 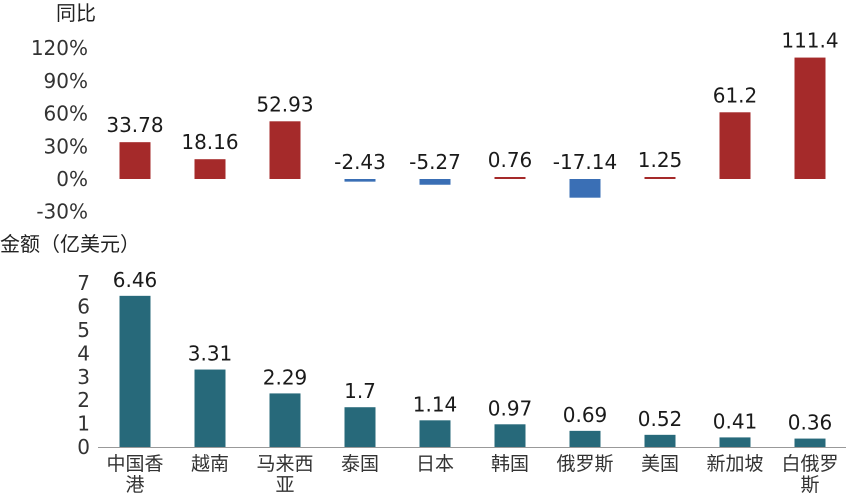 I want to click on category-label: 白俄罗, so click(x=809, y=464).